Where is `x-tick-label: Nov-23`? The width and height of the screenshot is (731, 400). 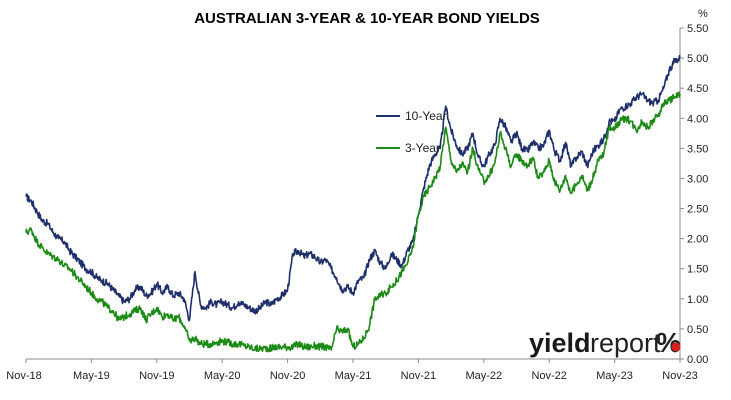
x-tick-label: Nov-23 is located at coordinates (679, 376).